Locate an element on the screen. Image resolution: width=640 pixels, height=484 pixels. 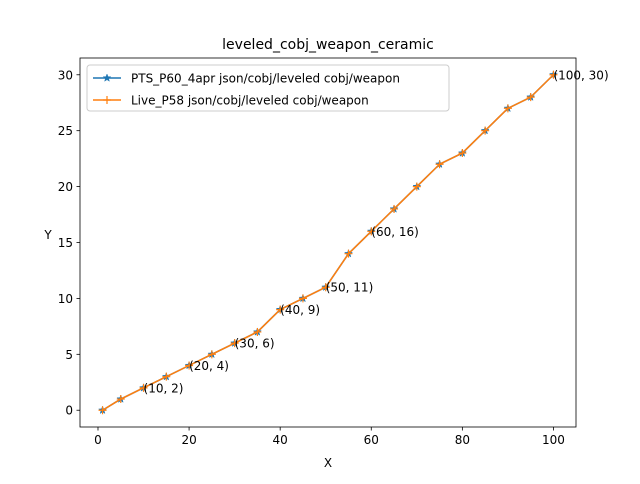
y-tick-label: 30 is located at coordinates (65, 75).